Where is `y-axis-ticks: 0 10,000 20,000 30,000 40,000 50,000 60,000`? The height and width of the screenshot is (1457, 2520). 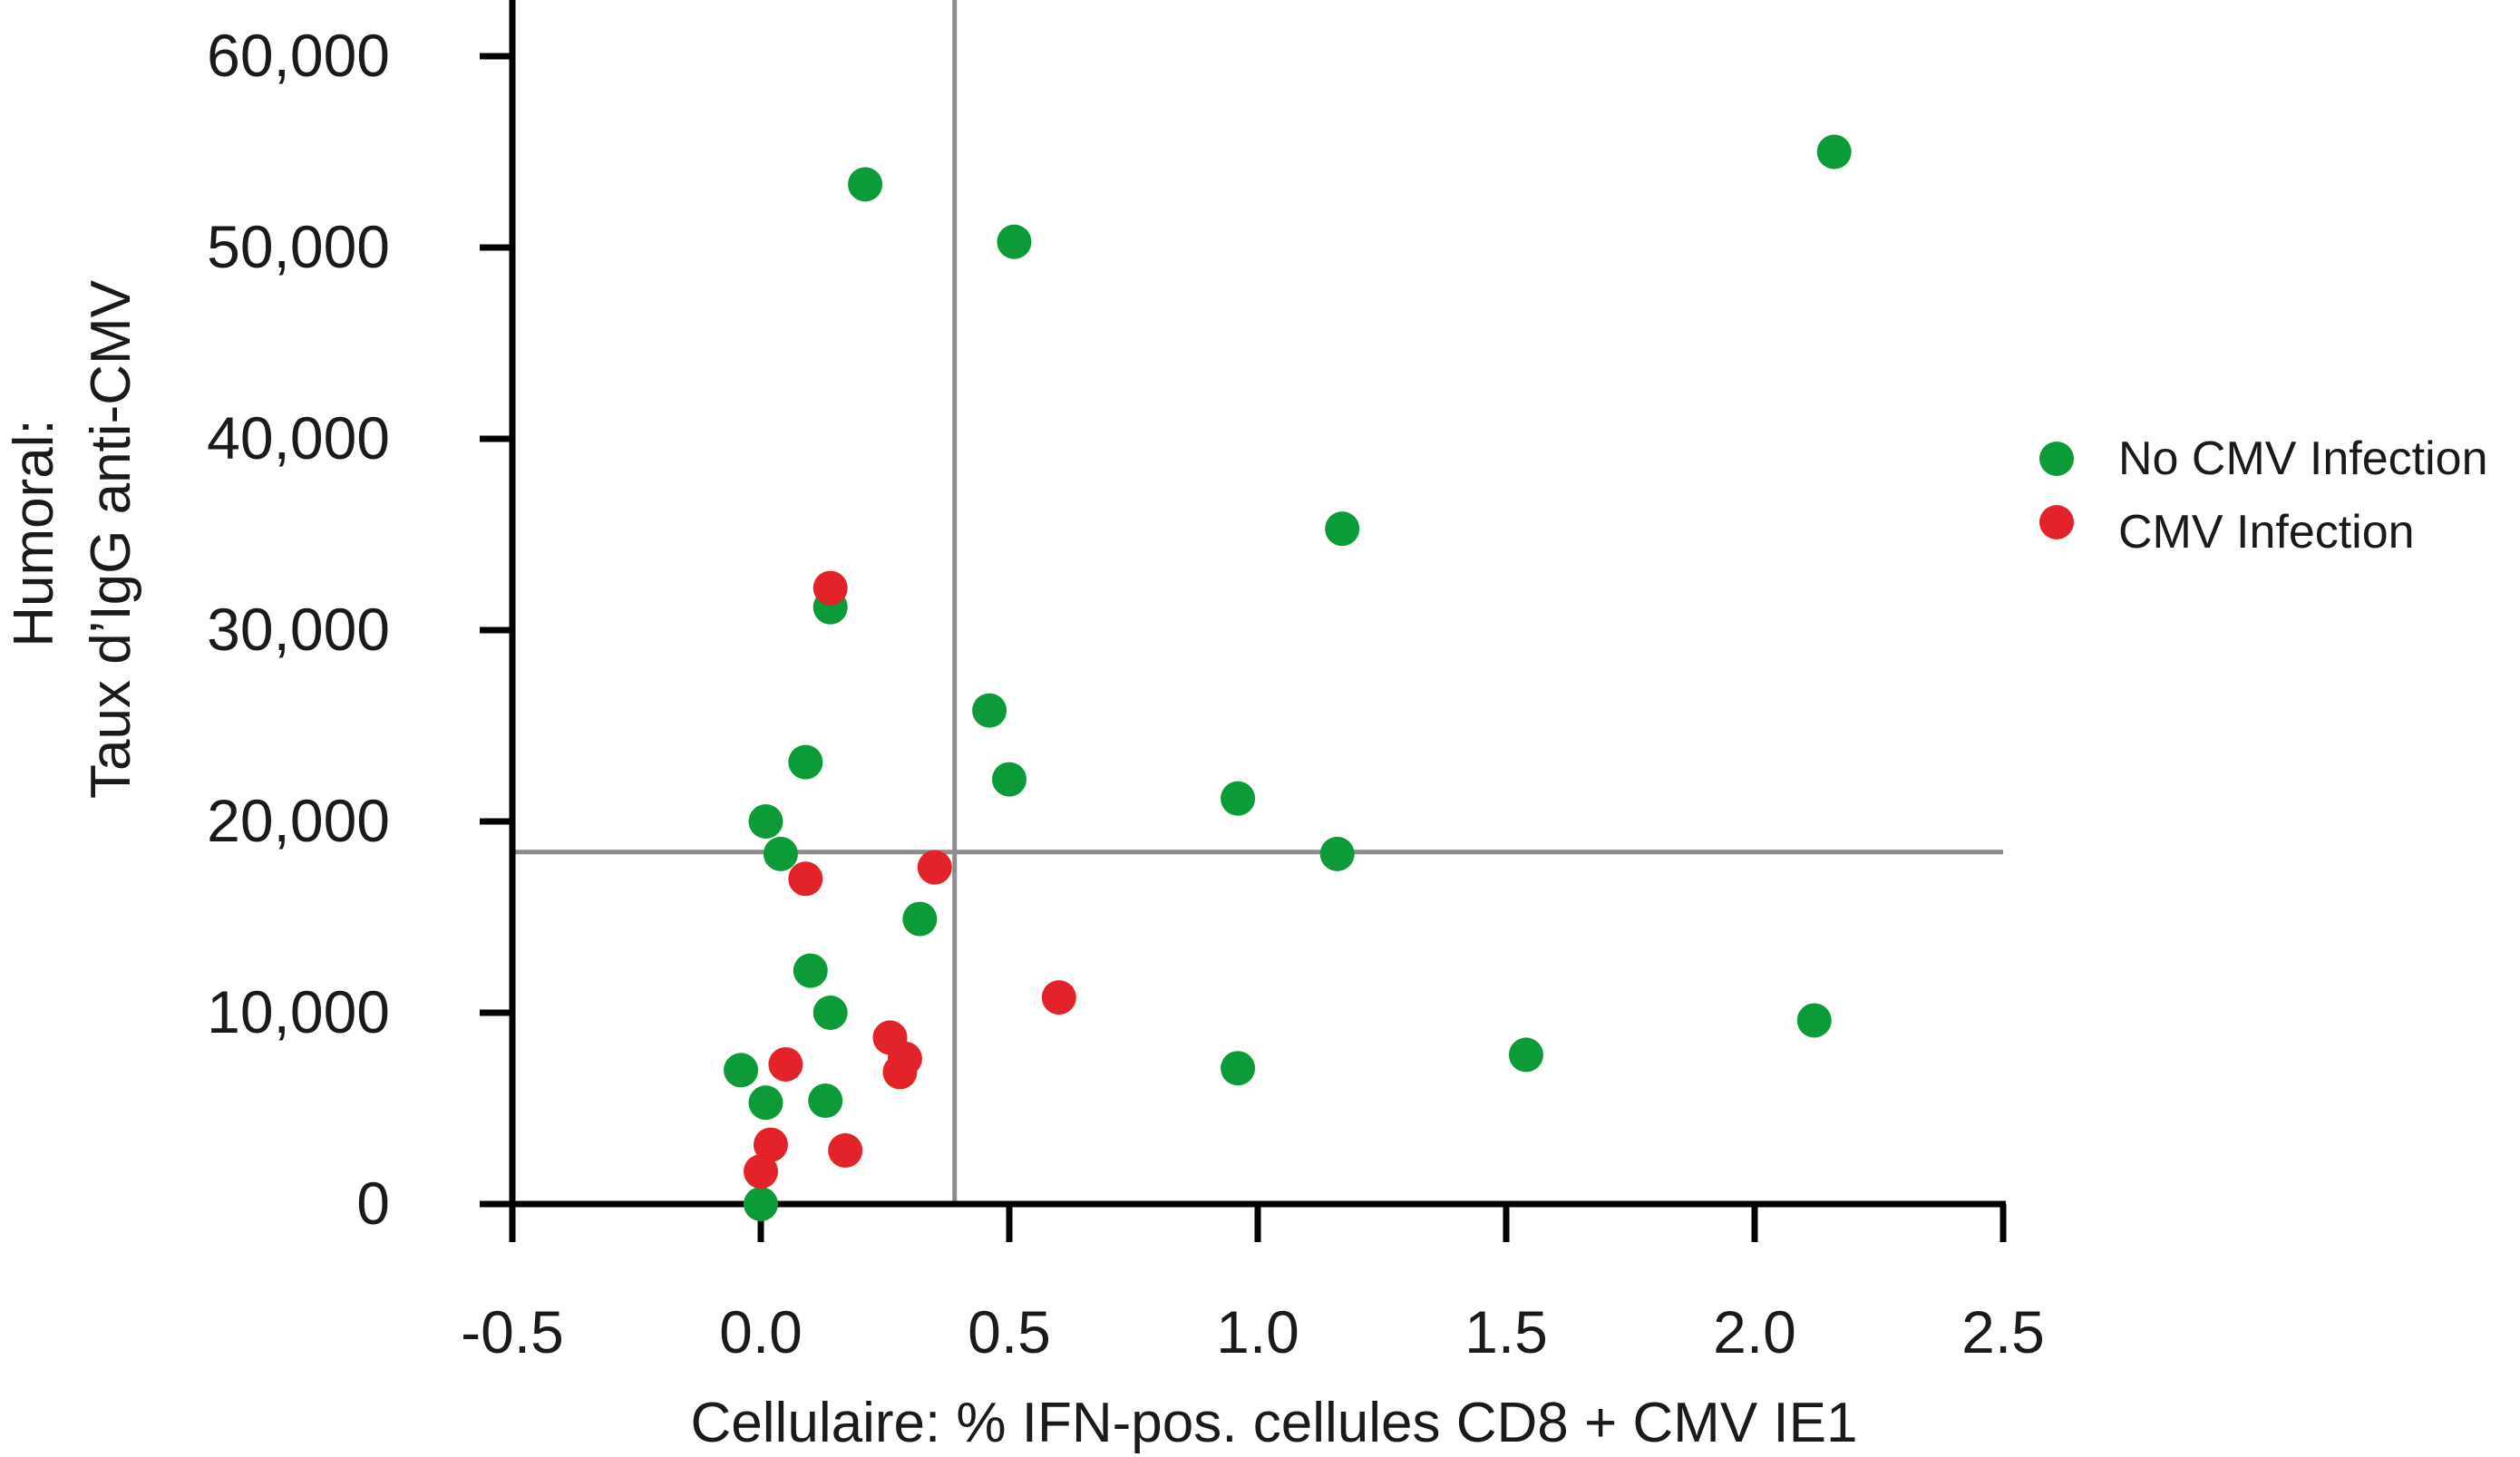 y-axis-ticks: 0 10,000 20,000 30,000 40,000 50,000 60,000 is located at coordinates (359, 629).